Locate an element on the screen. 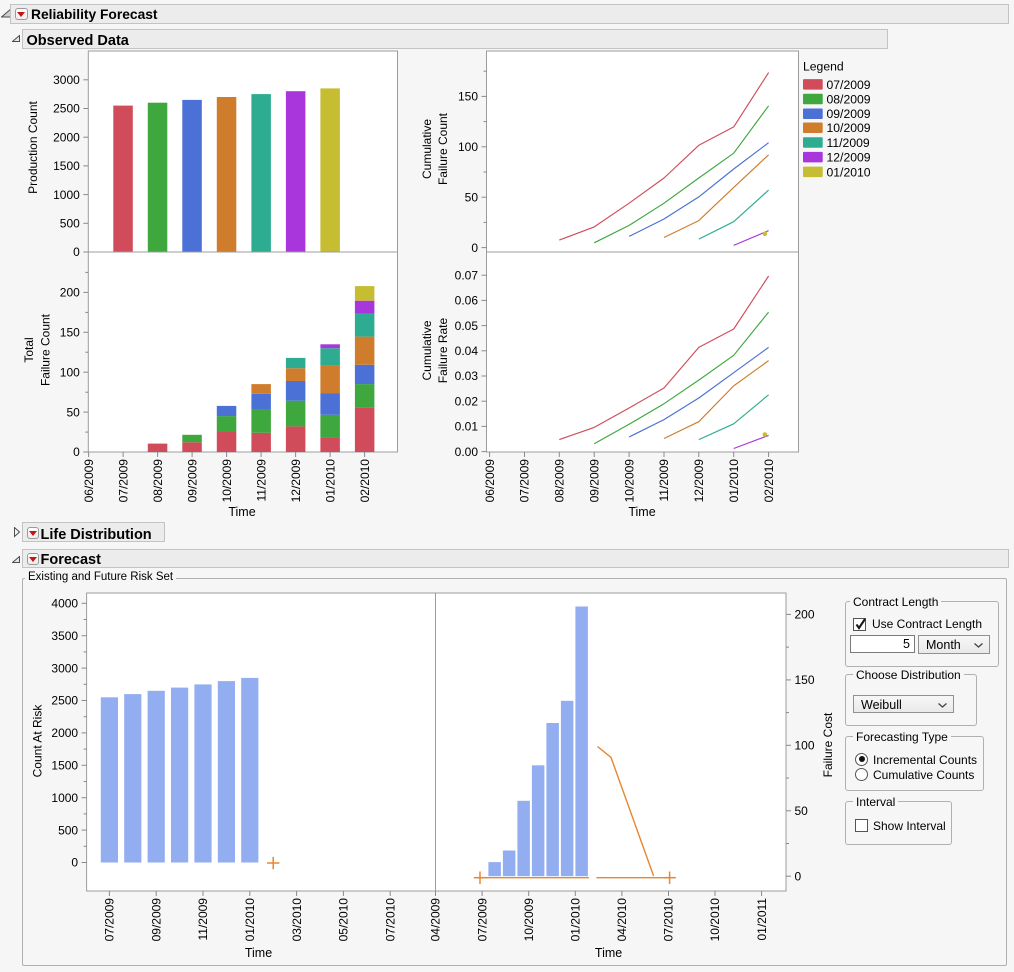 This screenshot has width=1014, height=972. svg-text: Total is located at coordinates (29, 349).